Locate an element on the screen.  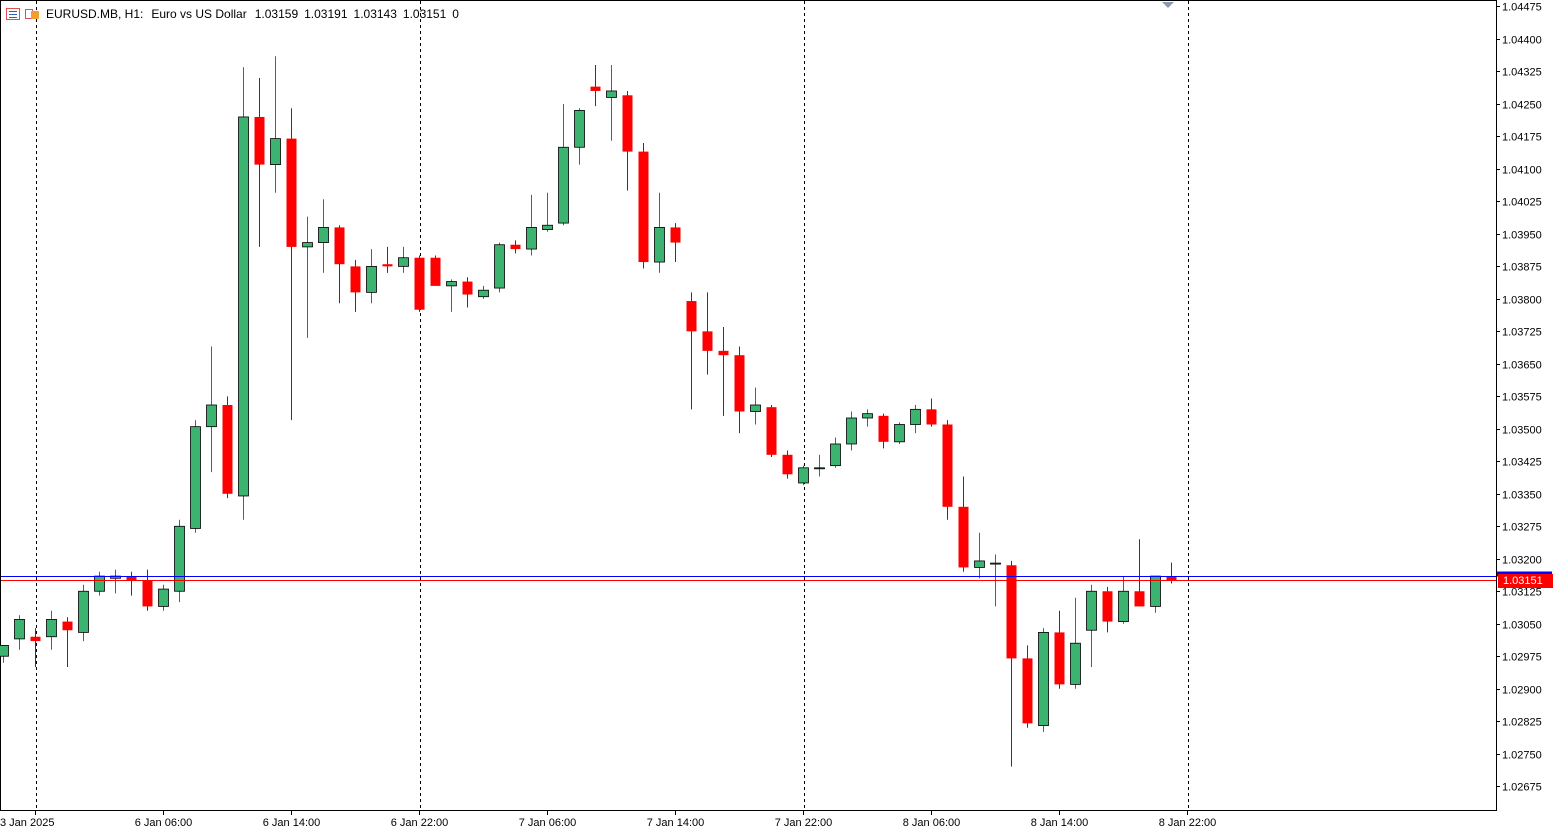
chart-list-icon is located at coordinates (13, 14).